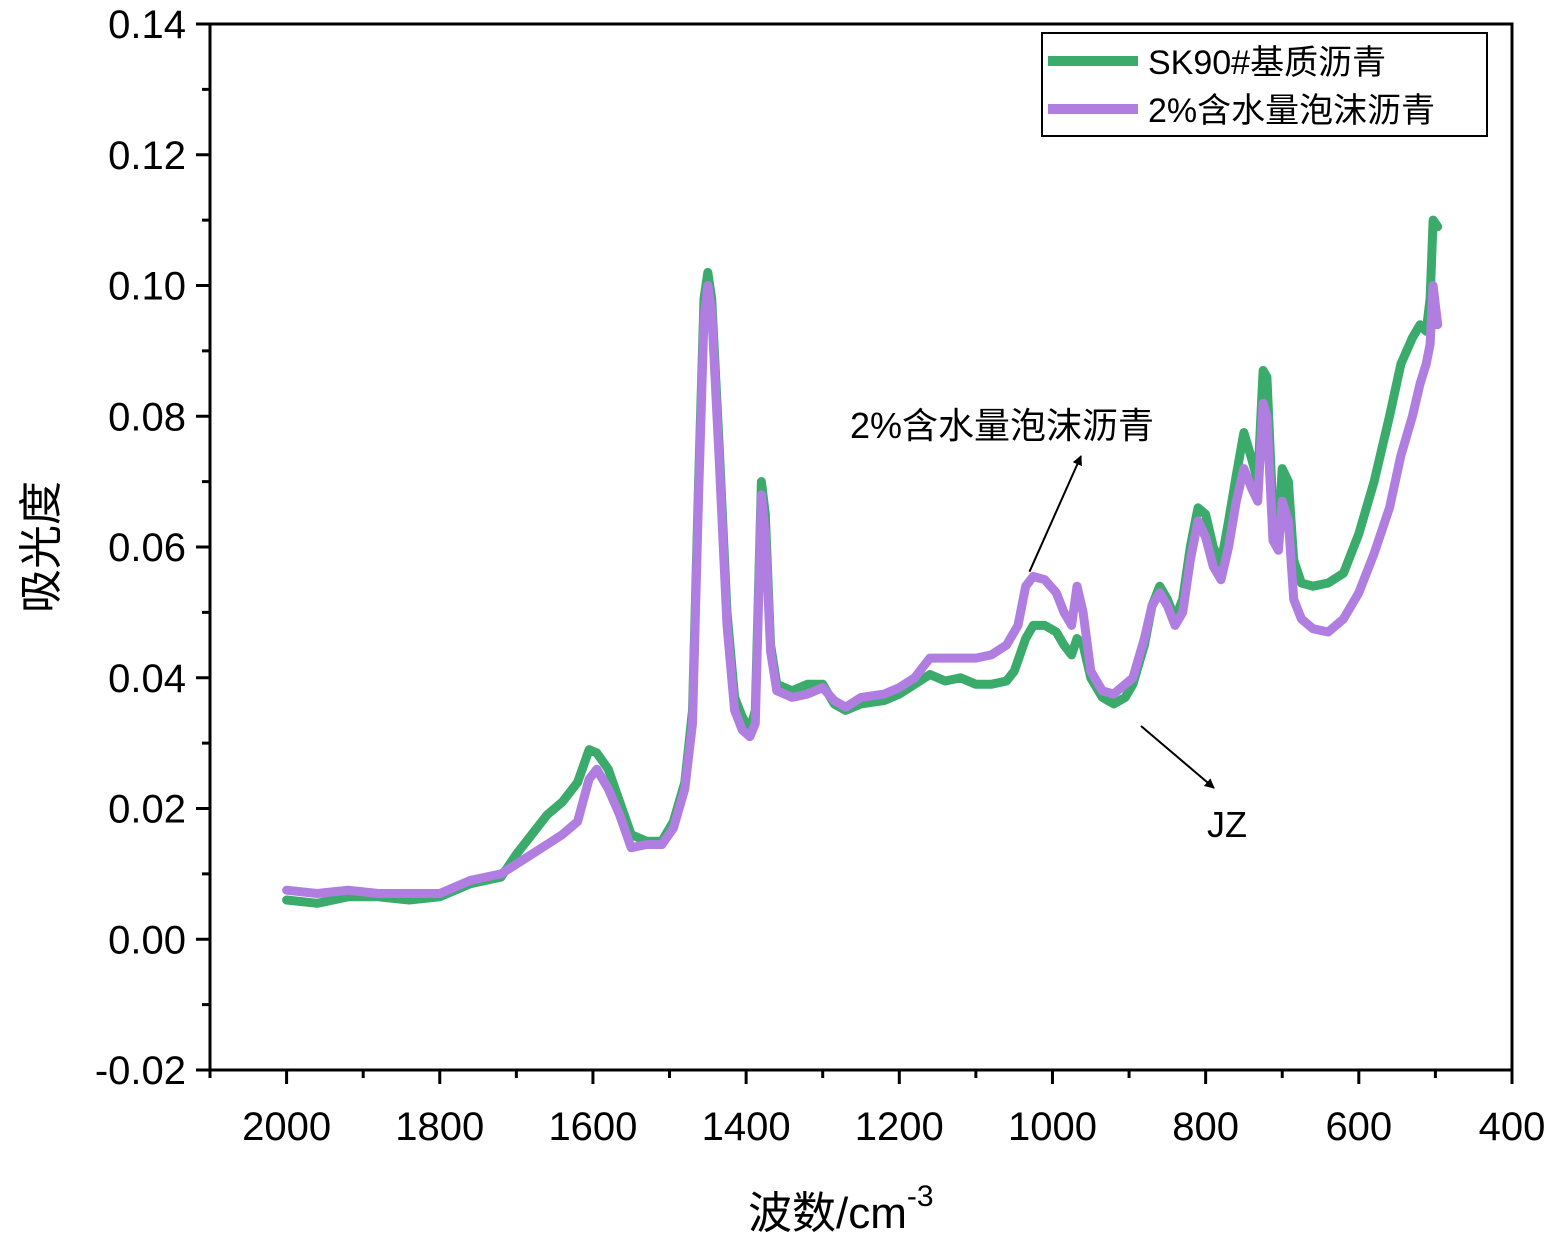 The width and height of the screenshot is (1555, 1243). What do you see at coordinates (920, 1196) in the screenshot?
I see `x-axis-title-superscript: -3` at bounding box center [920, 1196].